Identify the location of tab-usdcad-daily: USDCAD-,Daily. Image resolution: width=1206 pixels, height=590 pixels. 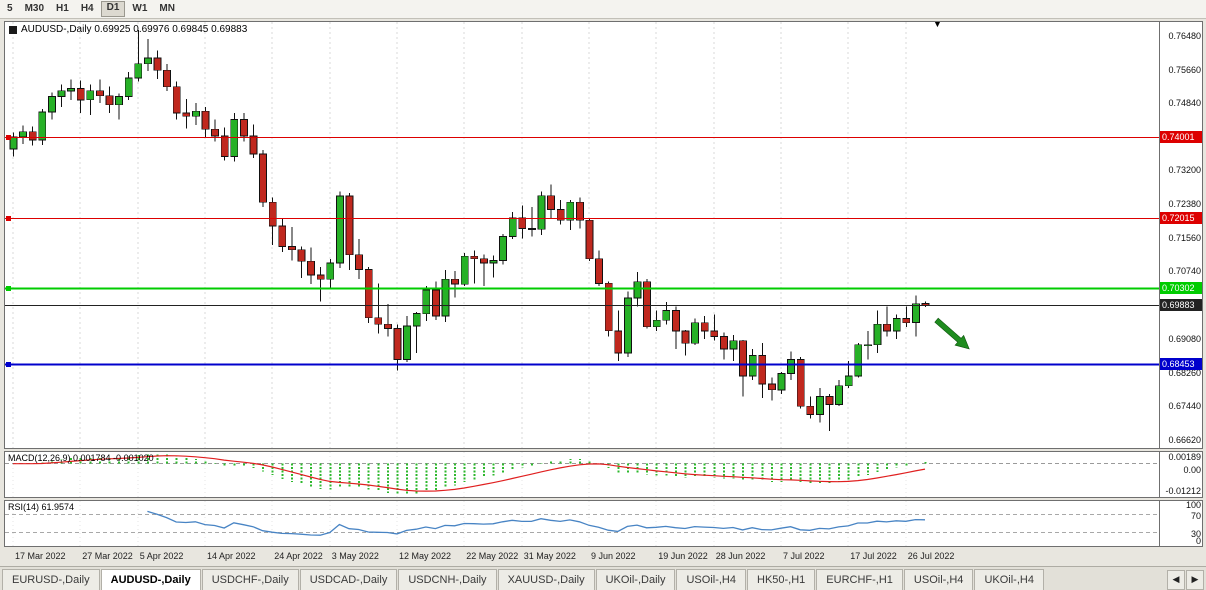
(348, 579).